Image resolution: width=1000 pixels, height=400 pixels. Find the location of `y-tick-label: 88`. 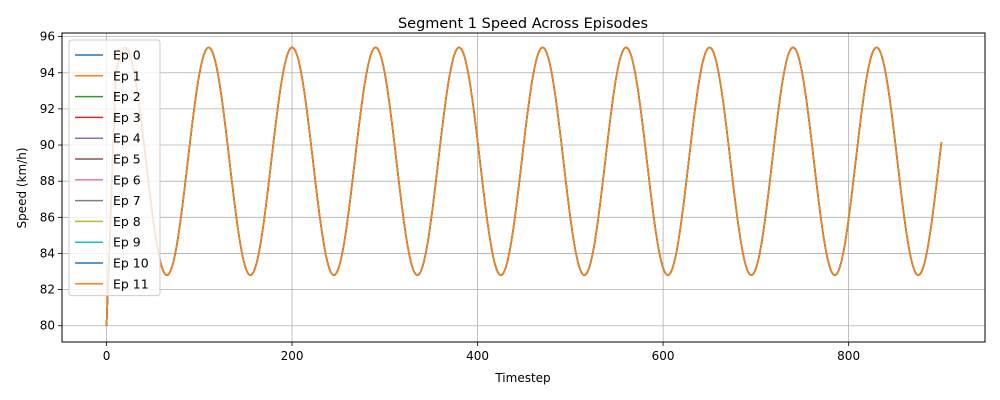

y-tick-label: 88 is located at coordinates (47, 181).